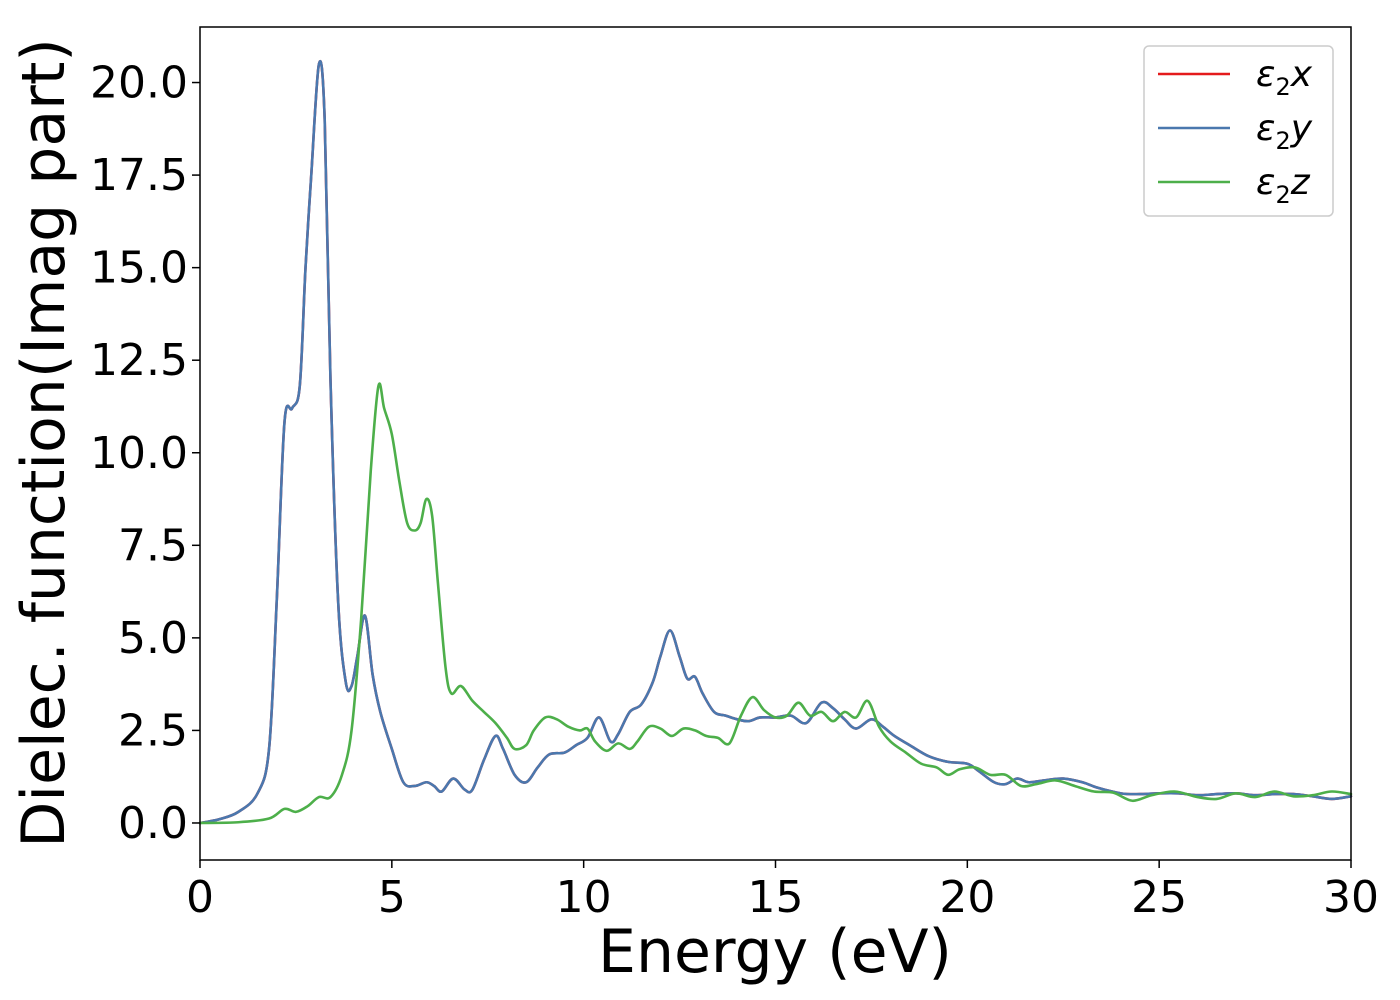  Describe the element at coordinates (139, 453) in the screenshot. I see `y-tick-label: 10.0` at that location.